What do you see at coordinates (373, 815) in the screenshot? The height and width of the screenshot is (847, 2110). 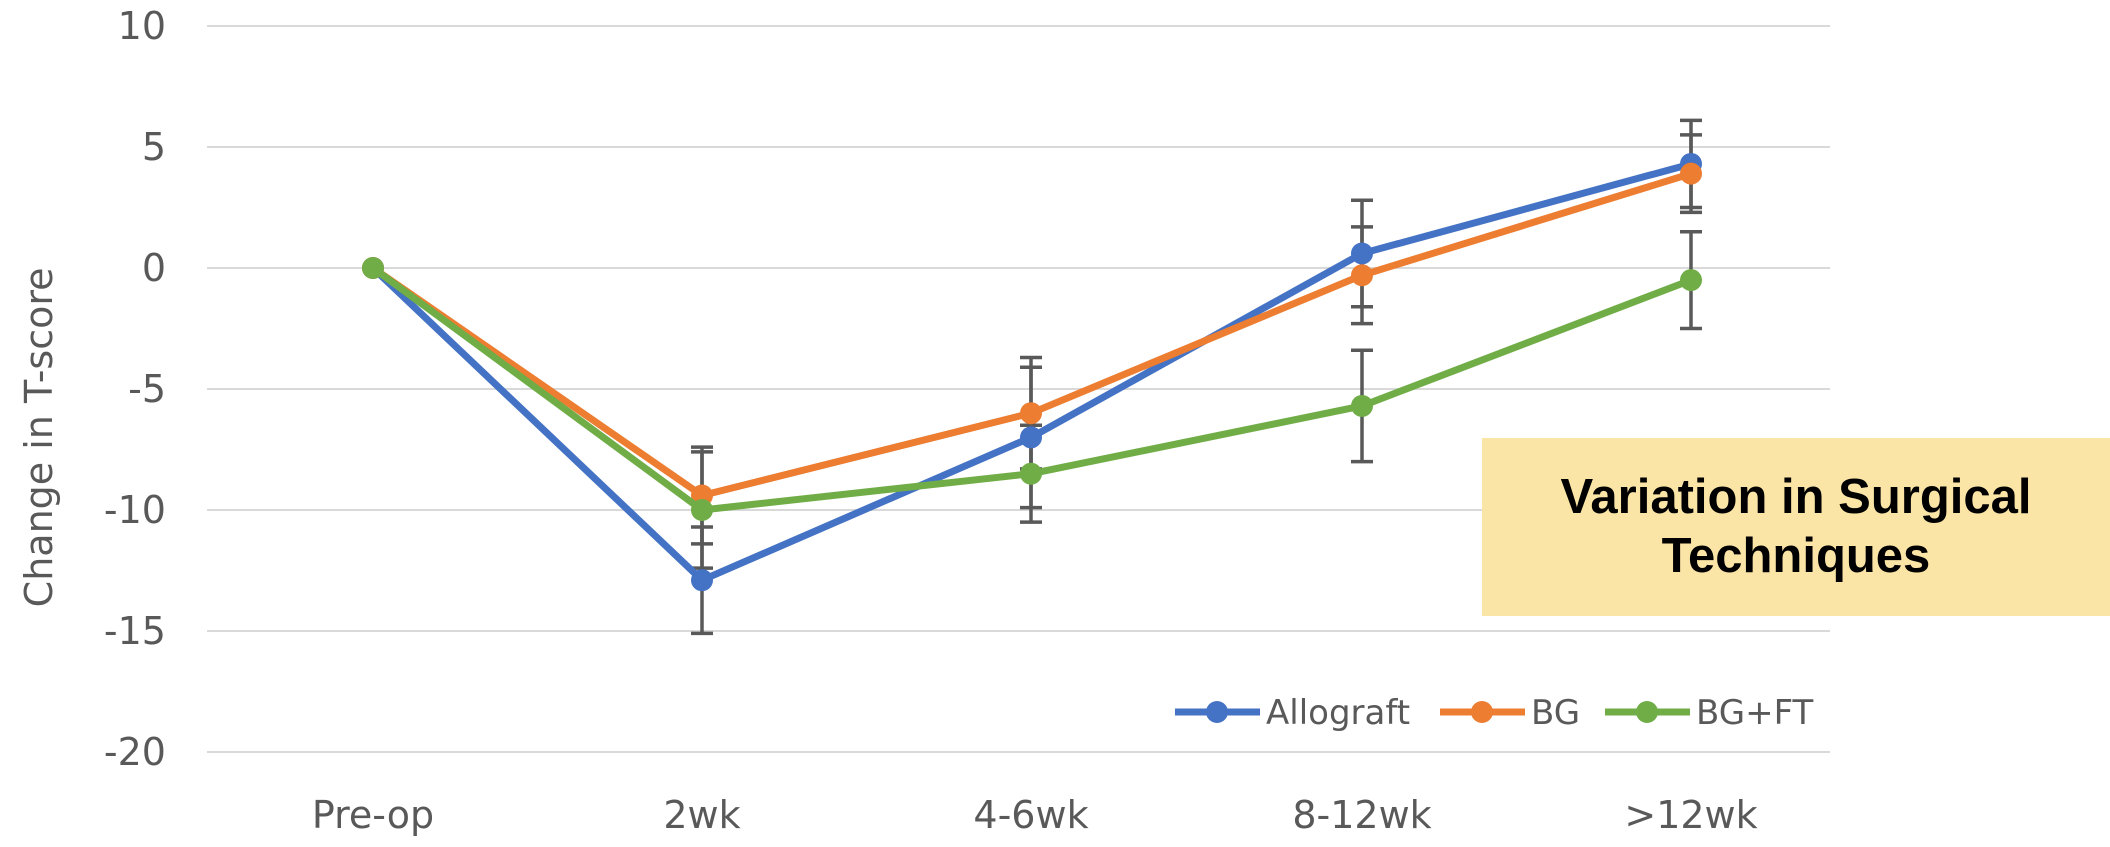 I see `x-tick-label: Pre-op` at bounding box center [373, 815].